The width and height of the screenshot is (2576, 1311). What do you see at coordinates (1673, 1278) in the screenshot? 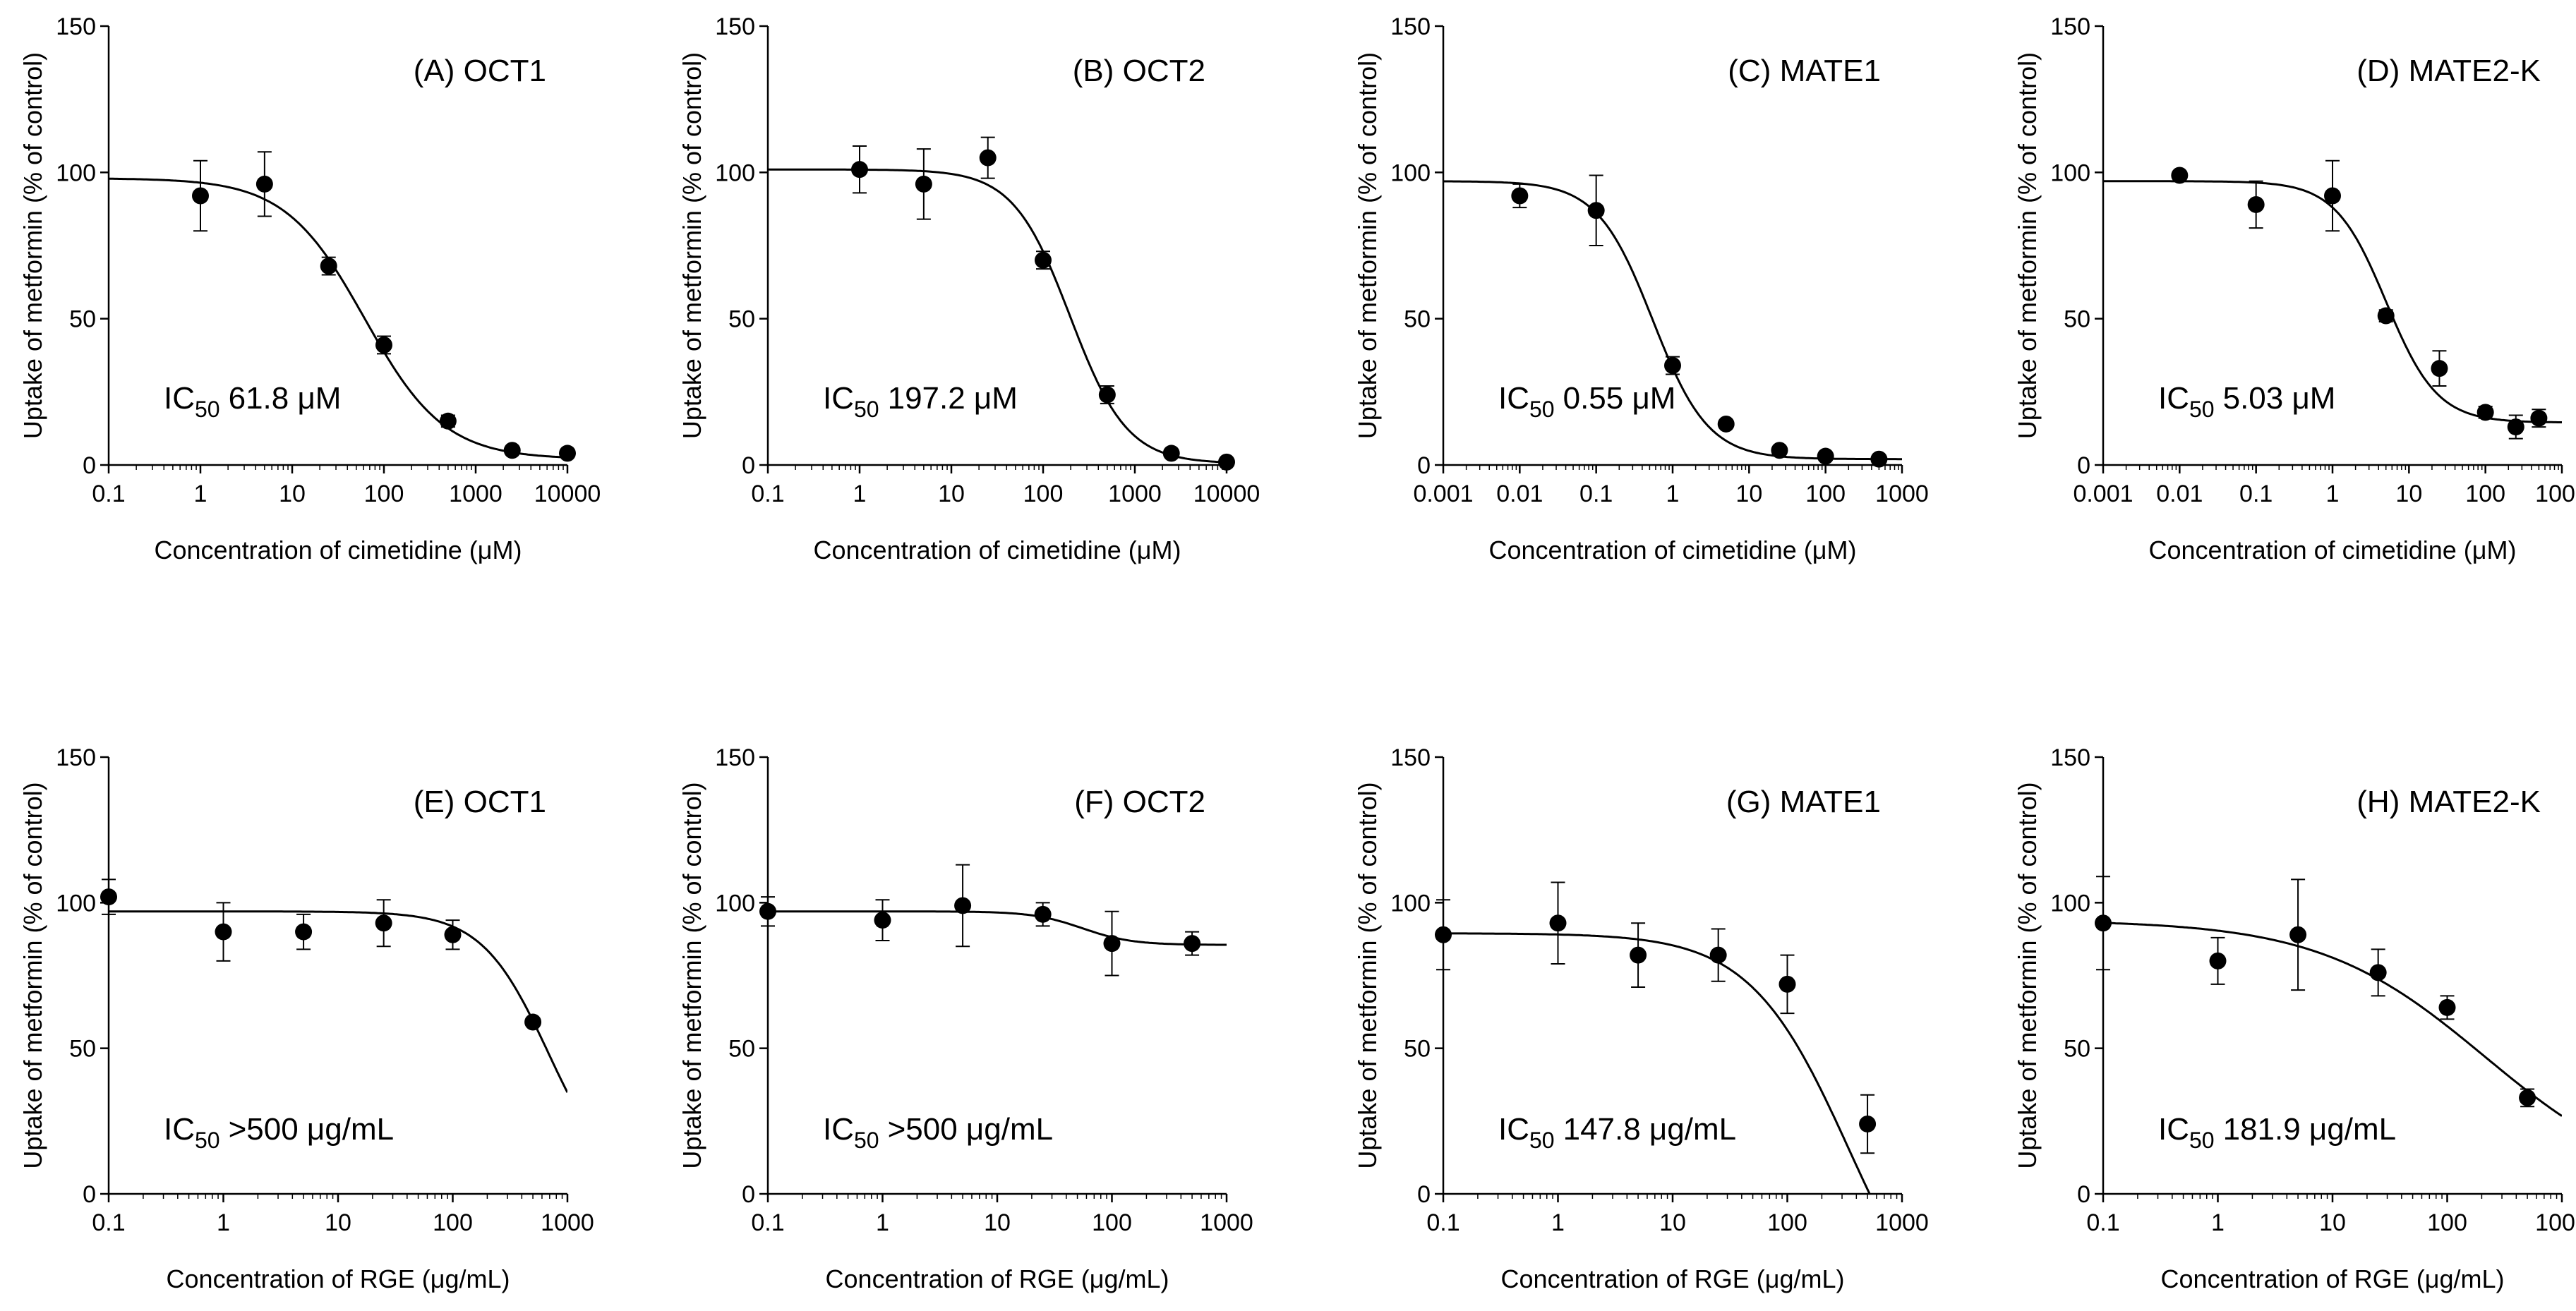
I see `panel-g-x-axis-title: Concentration of RGE (μg/mL)` at bounding box center [1673, 1278].